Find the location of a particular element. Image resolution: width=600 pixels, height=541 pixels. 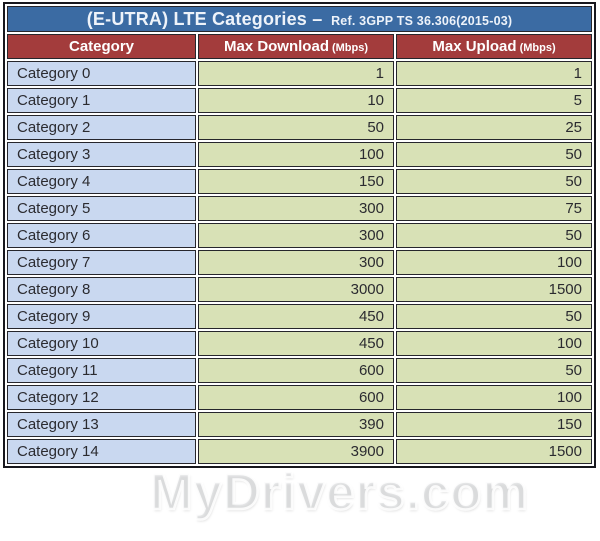

table-row: Category 2 50 25 is located at coordinates (299, 127).